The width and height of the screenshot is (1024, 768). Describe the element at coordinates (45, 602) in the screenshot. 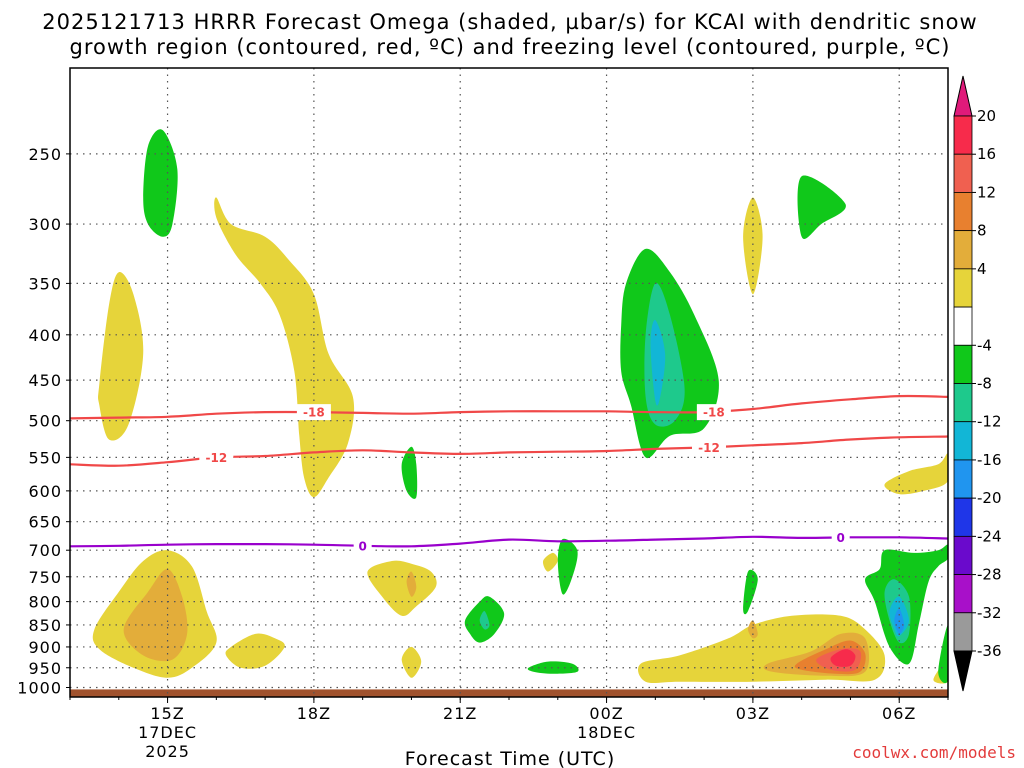

I see `y-tick-label: 800` at that location.